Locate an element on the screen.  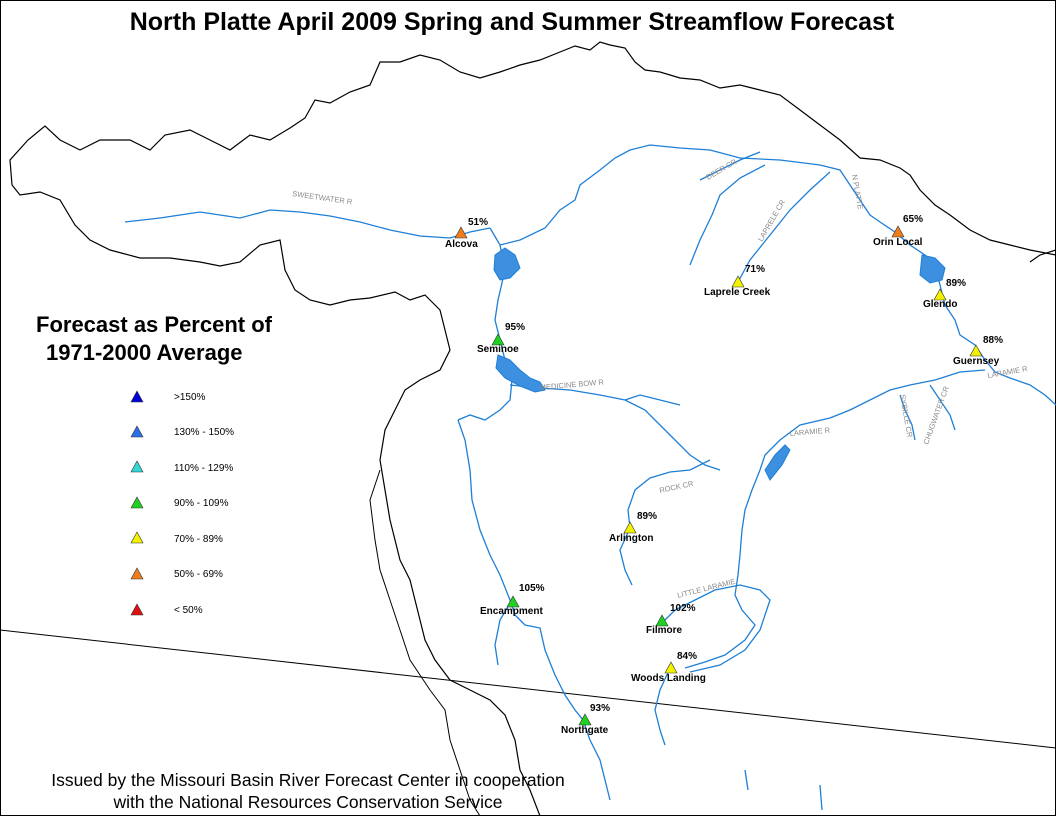
legend-item: < 50% is located at coordinates (166, 609).